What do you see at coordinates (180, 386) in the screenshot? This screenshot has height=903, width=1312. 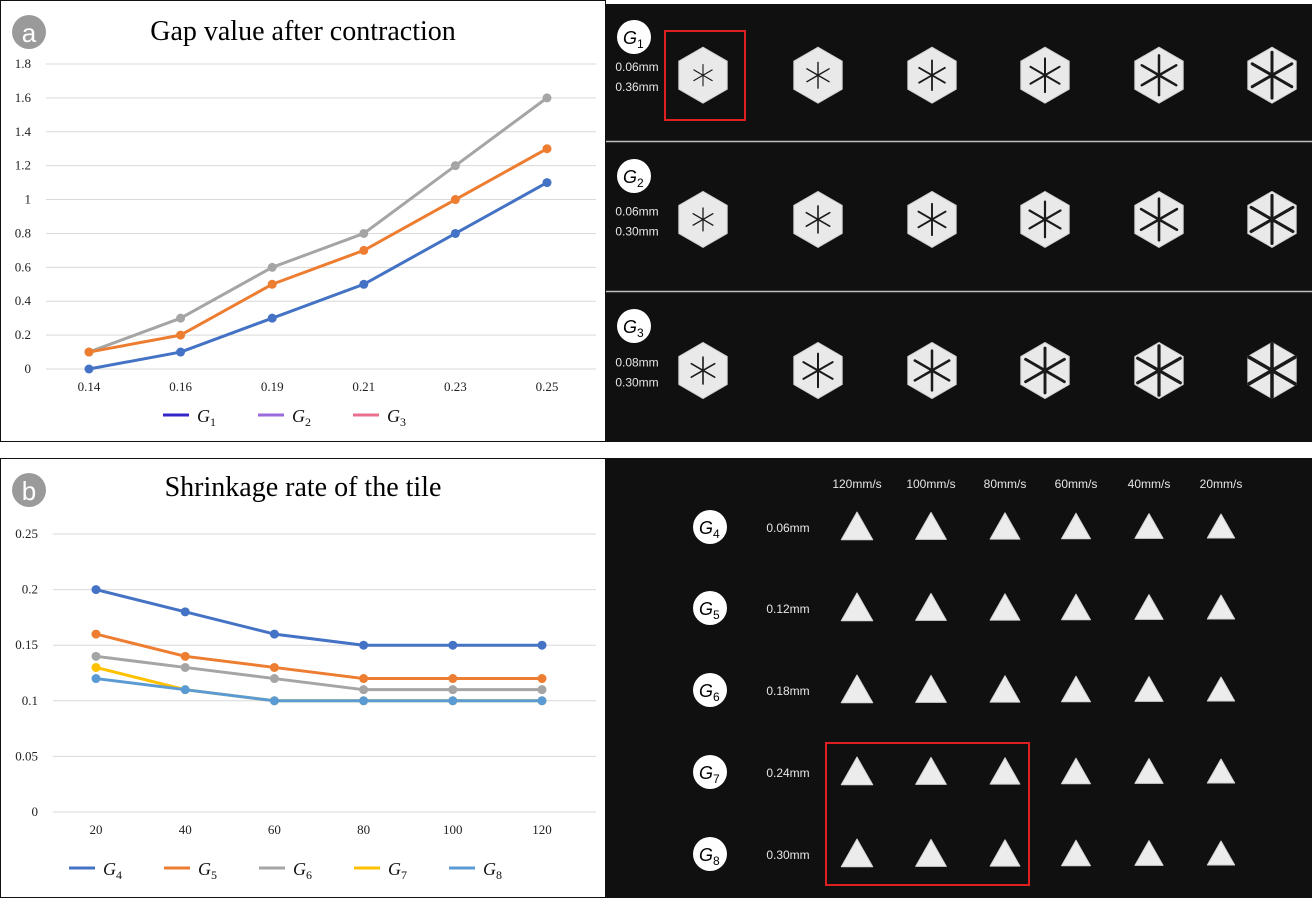 I see `x-tick-label: 0.16` at bounding box center [180, 386].